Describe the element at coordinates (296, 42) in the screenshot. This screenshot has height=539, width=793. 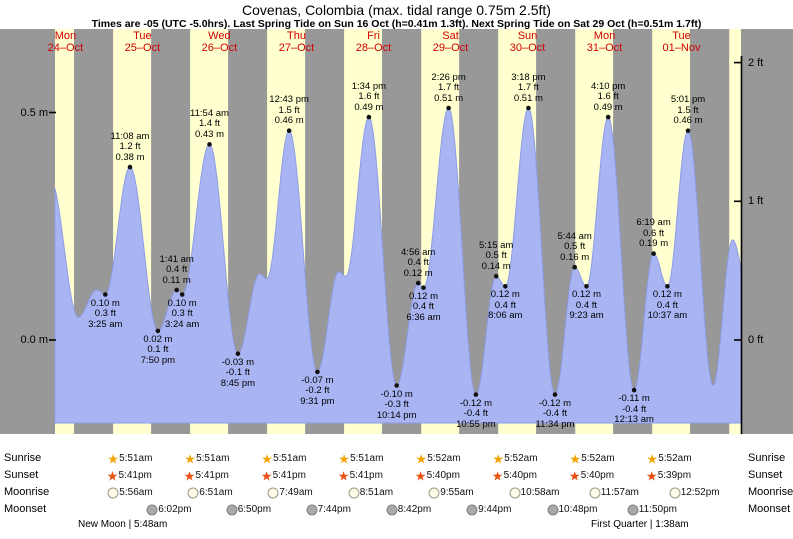
I see `day-label: Thu 27–Oct` at that location.